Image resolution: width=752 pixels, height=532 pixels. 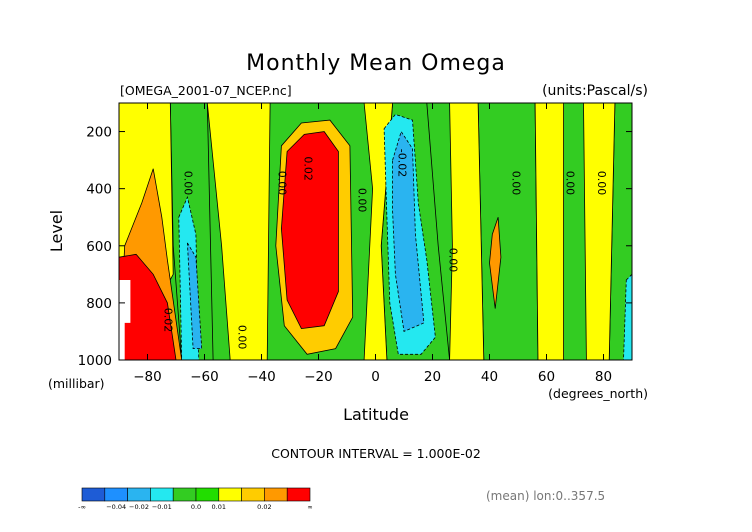 What do you see at coordinates (376, 63) in the screenshot?
I see `chart-title: Monthly Mean Omega` at bounding box center [376, 63].